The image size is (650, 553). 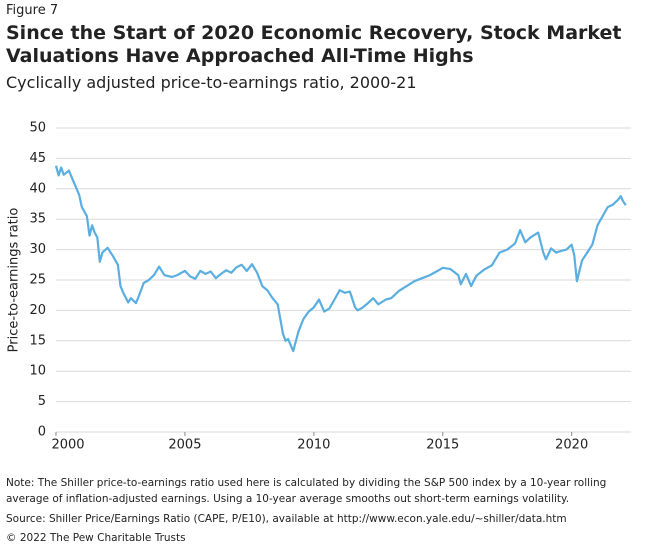 I want to click on y-tick-label: 10, so click(x=37, y=371).